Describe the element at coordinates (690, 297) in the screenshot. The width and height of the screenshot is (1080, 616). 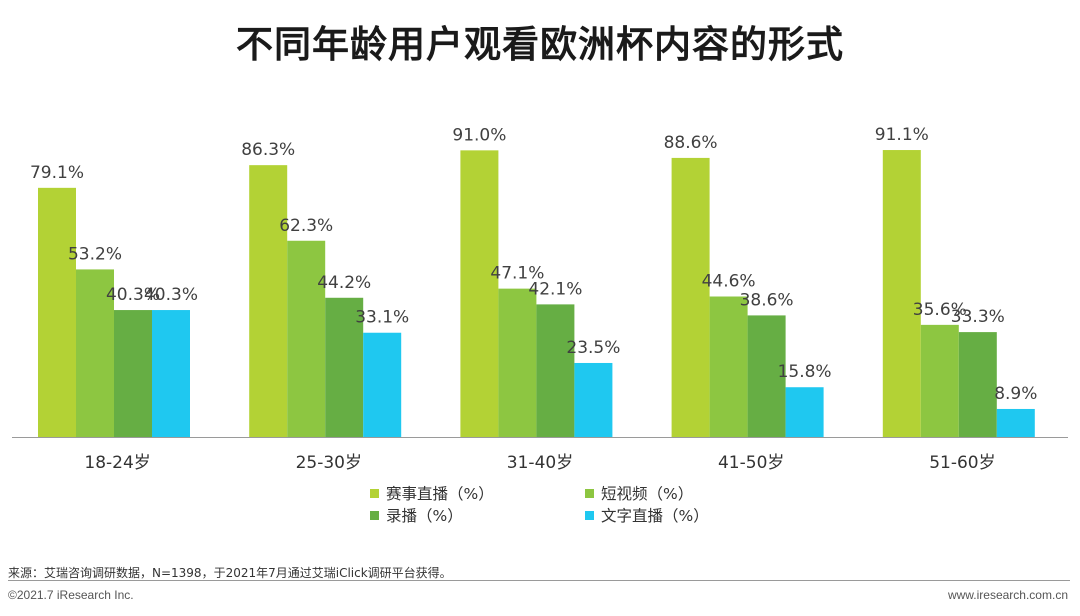
I see `bar-s0-41-50-` at that location.